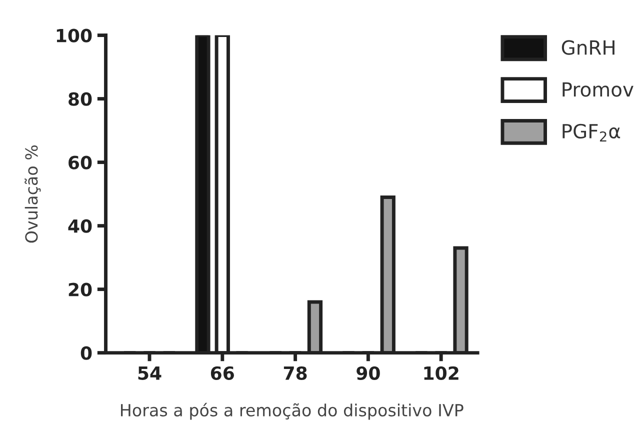  Describe the element at coordinates (86, 353) in the screenshot. I see `y-tick-label: 0` at that location.